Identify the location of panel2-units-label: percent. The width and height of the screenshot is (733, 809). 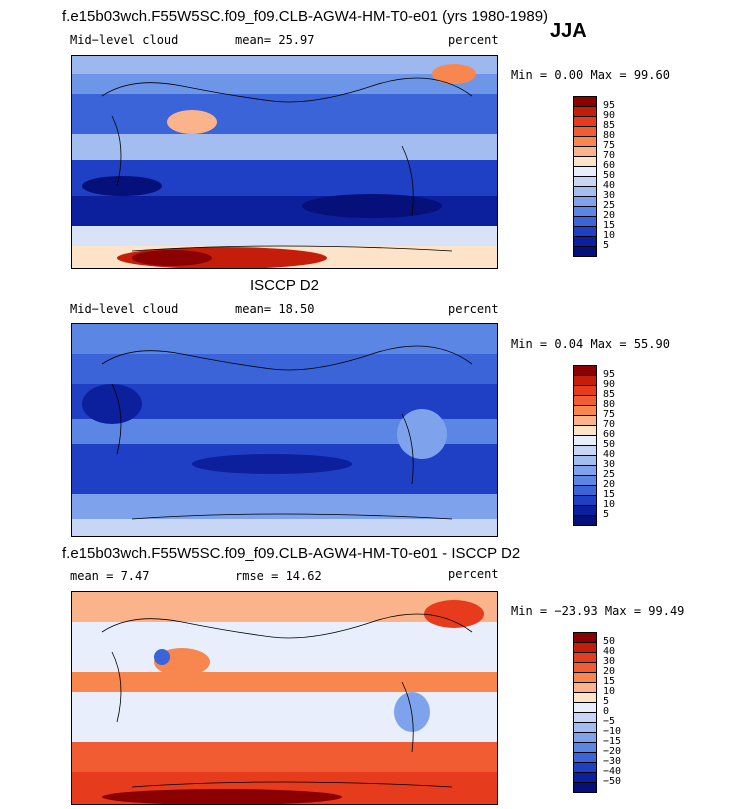
(473, 309).